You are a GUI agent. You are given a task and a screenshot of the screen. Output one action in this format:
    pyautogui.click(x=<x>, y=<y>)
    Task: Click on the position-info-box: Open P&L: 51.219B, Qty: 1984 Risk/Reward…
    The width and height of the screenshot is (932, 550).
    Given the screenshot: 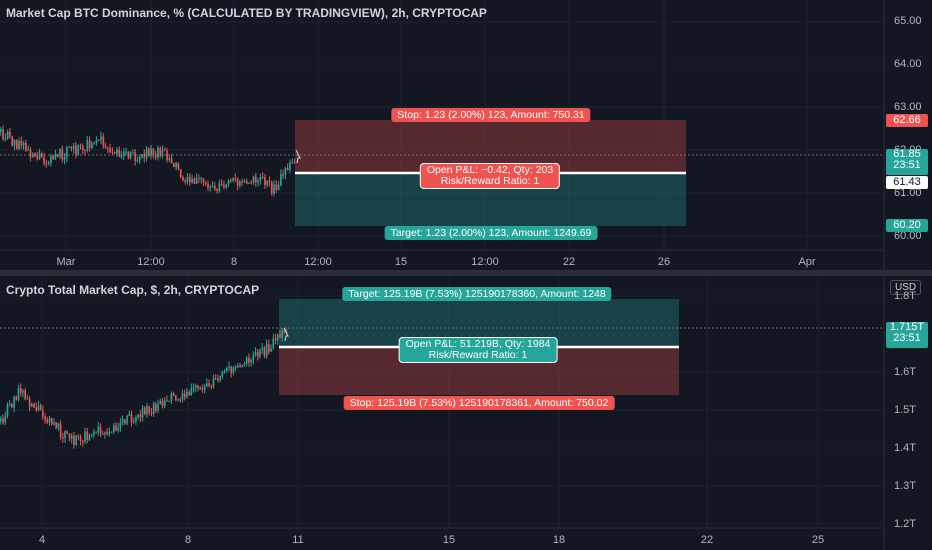 What is the action you would take?
    pyautogui.click(x=478, y=350)
    